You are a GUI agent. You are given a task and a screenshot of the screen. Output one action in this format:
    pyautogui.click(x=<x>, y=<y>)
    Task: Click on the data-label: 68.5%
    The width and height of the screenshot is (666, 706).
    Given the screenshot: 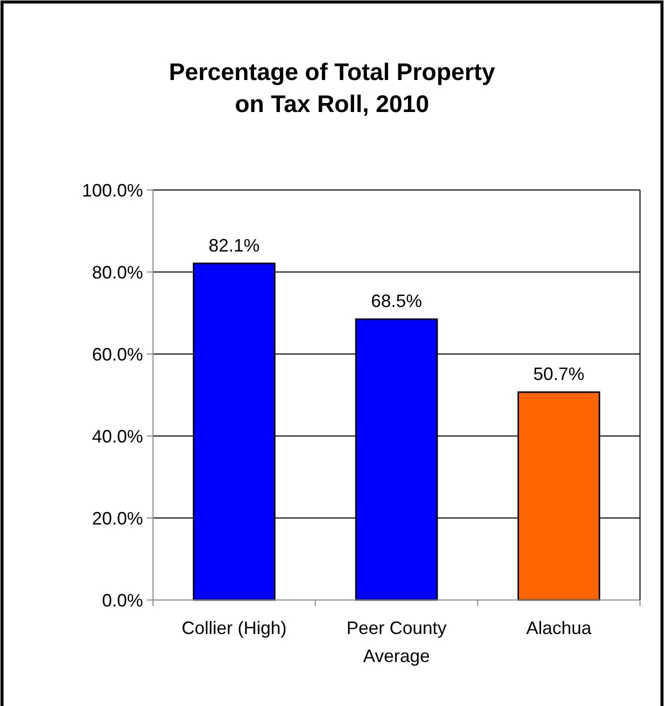 What is the action you would take?
    pyautogui.click(x=396, y=301)
    